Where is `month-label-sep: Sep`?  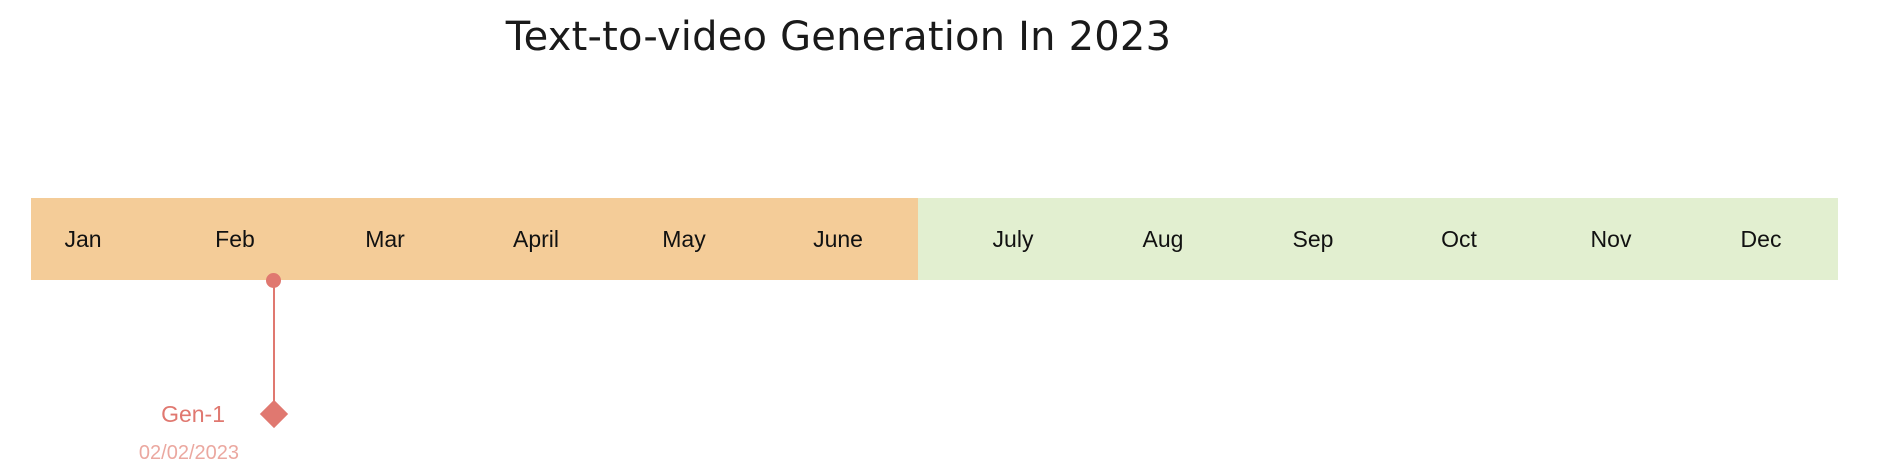 month-label-sep: Sep is located at coordinates (1313, 239).